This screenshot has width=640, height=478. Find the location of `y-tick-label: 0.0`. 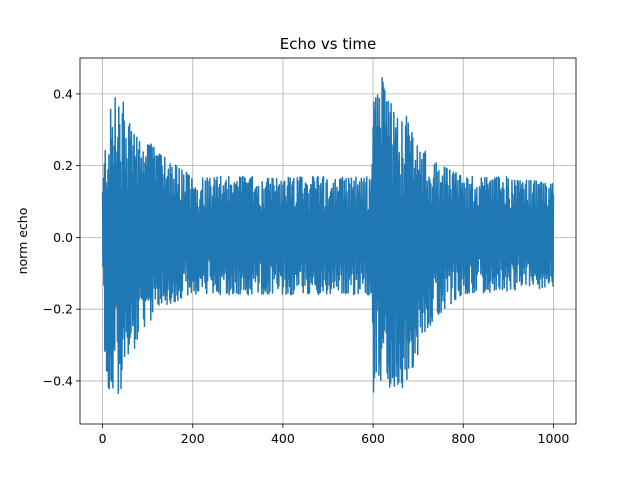

y-tick-label: 0.0 is located at coordinates (63, 237).